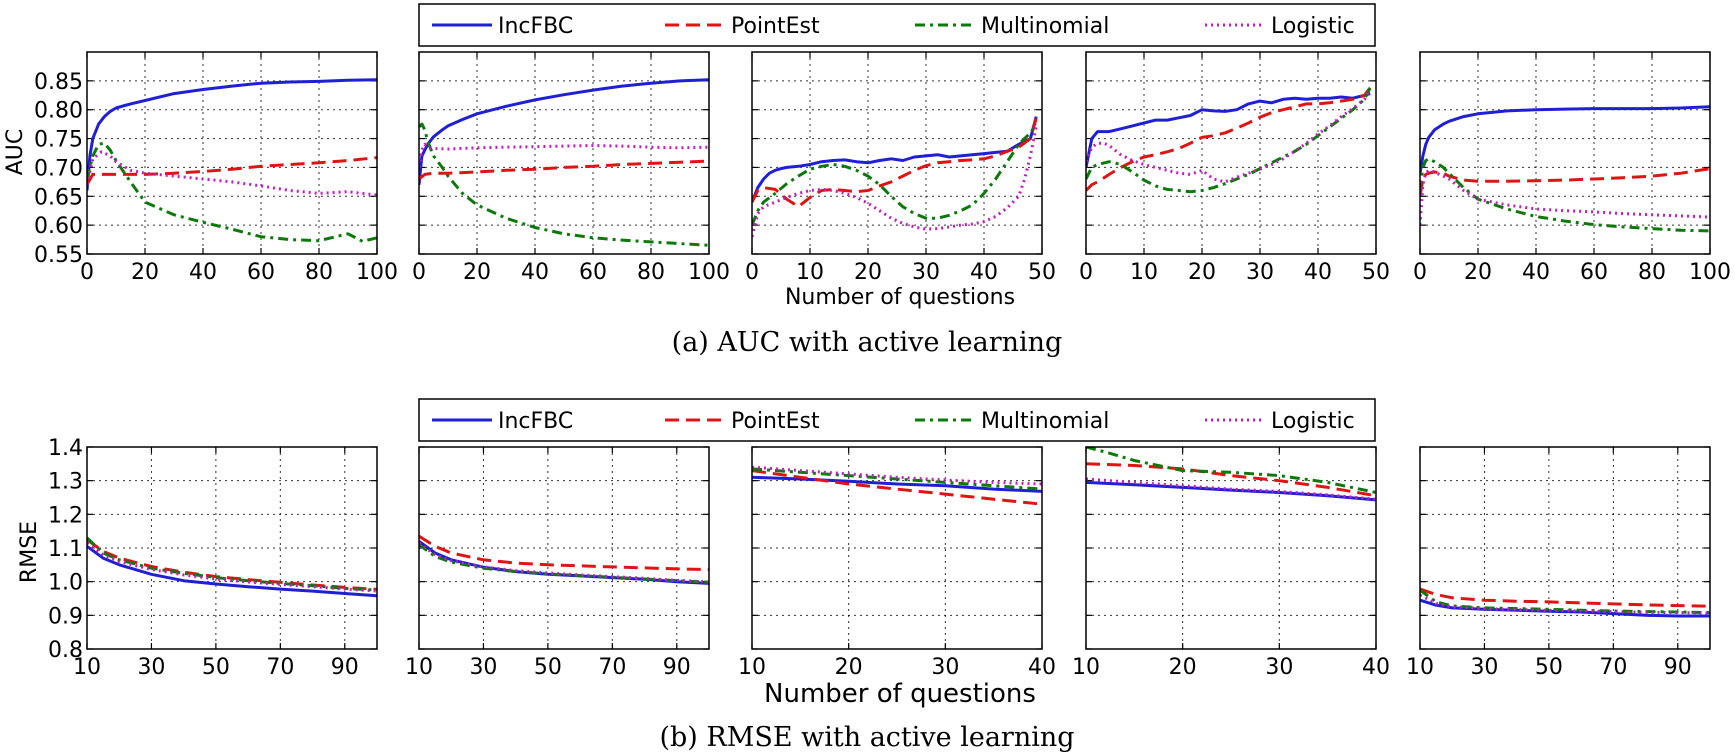  Describe the element at coordinates (65, 650) in the screenshot. I see `y-tick-label: 0.8` at that location.